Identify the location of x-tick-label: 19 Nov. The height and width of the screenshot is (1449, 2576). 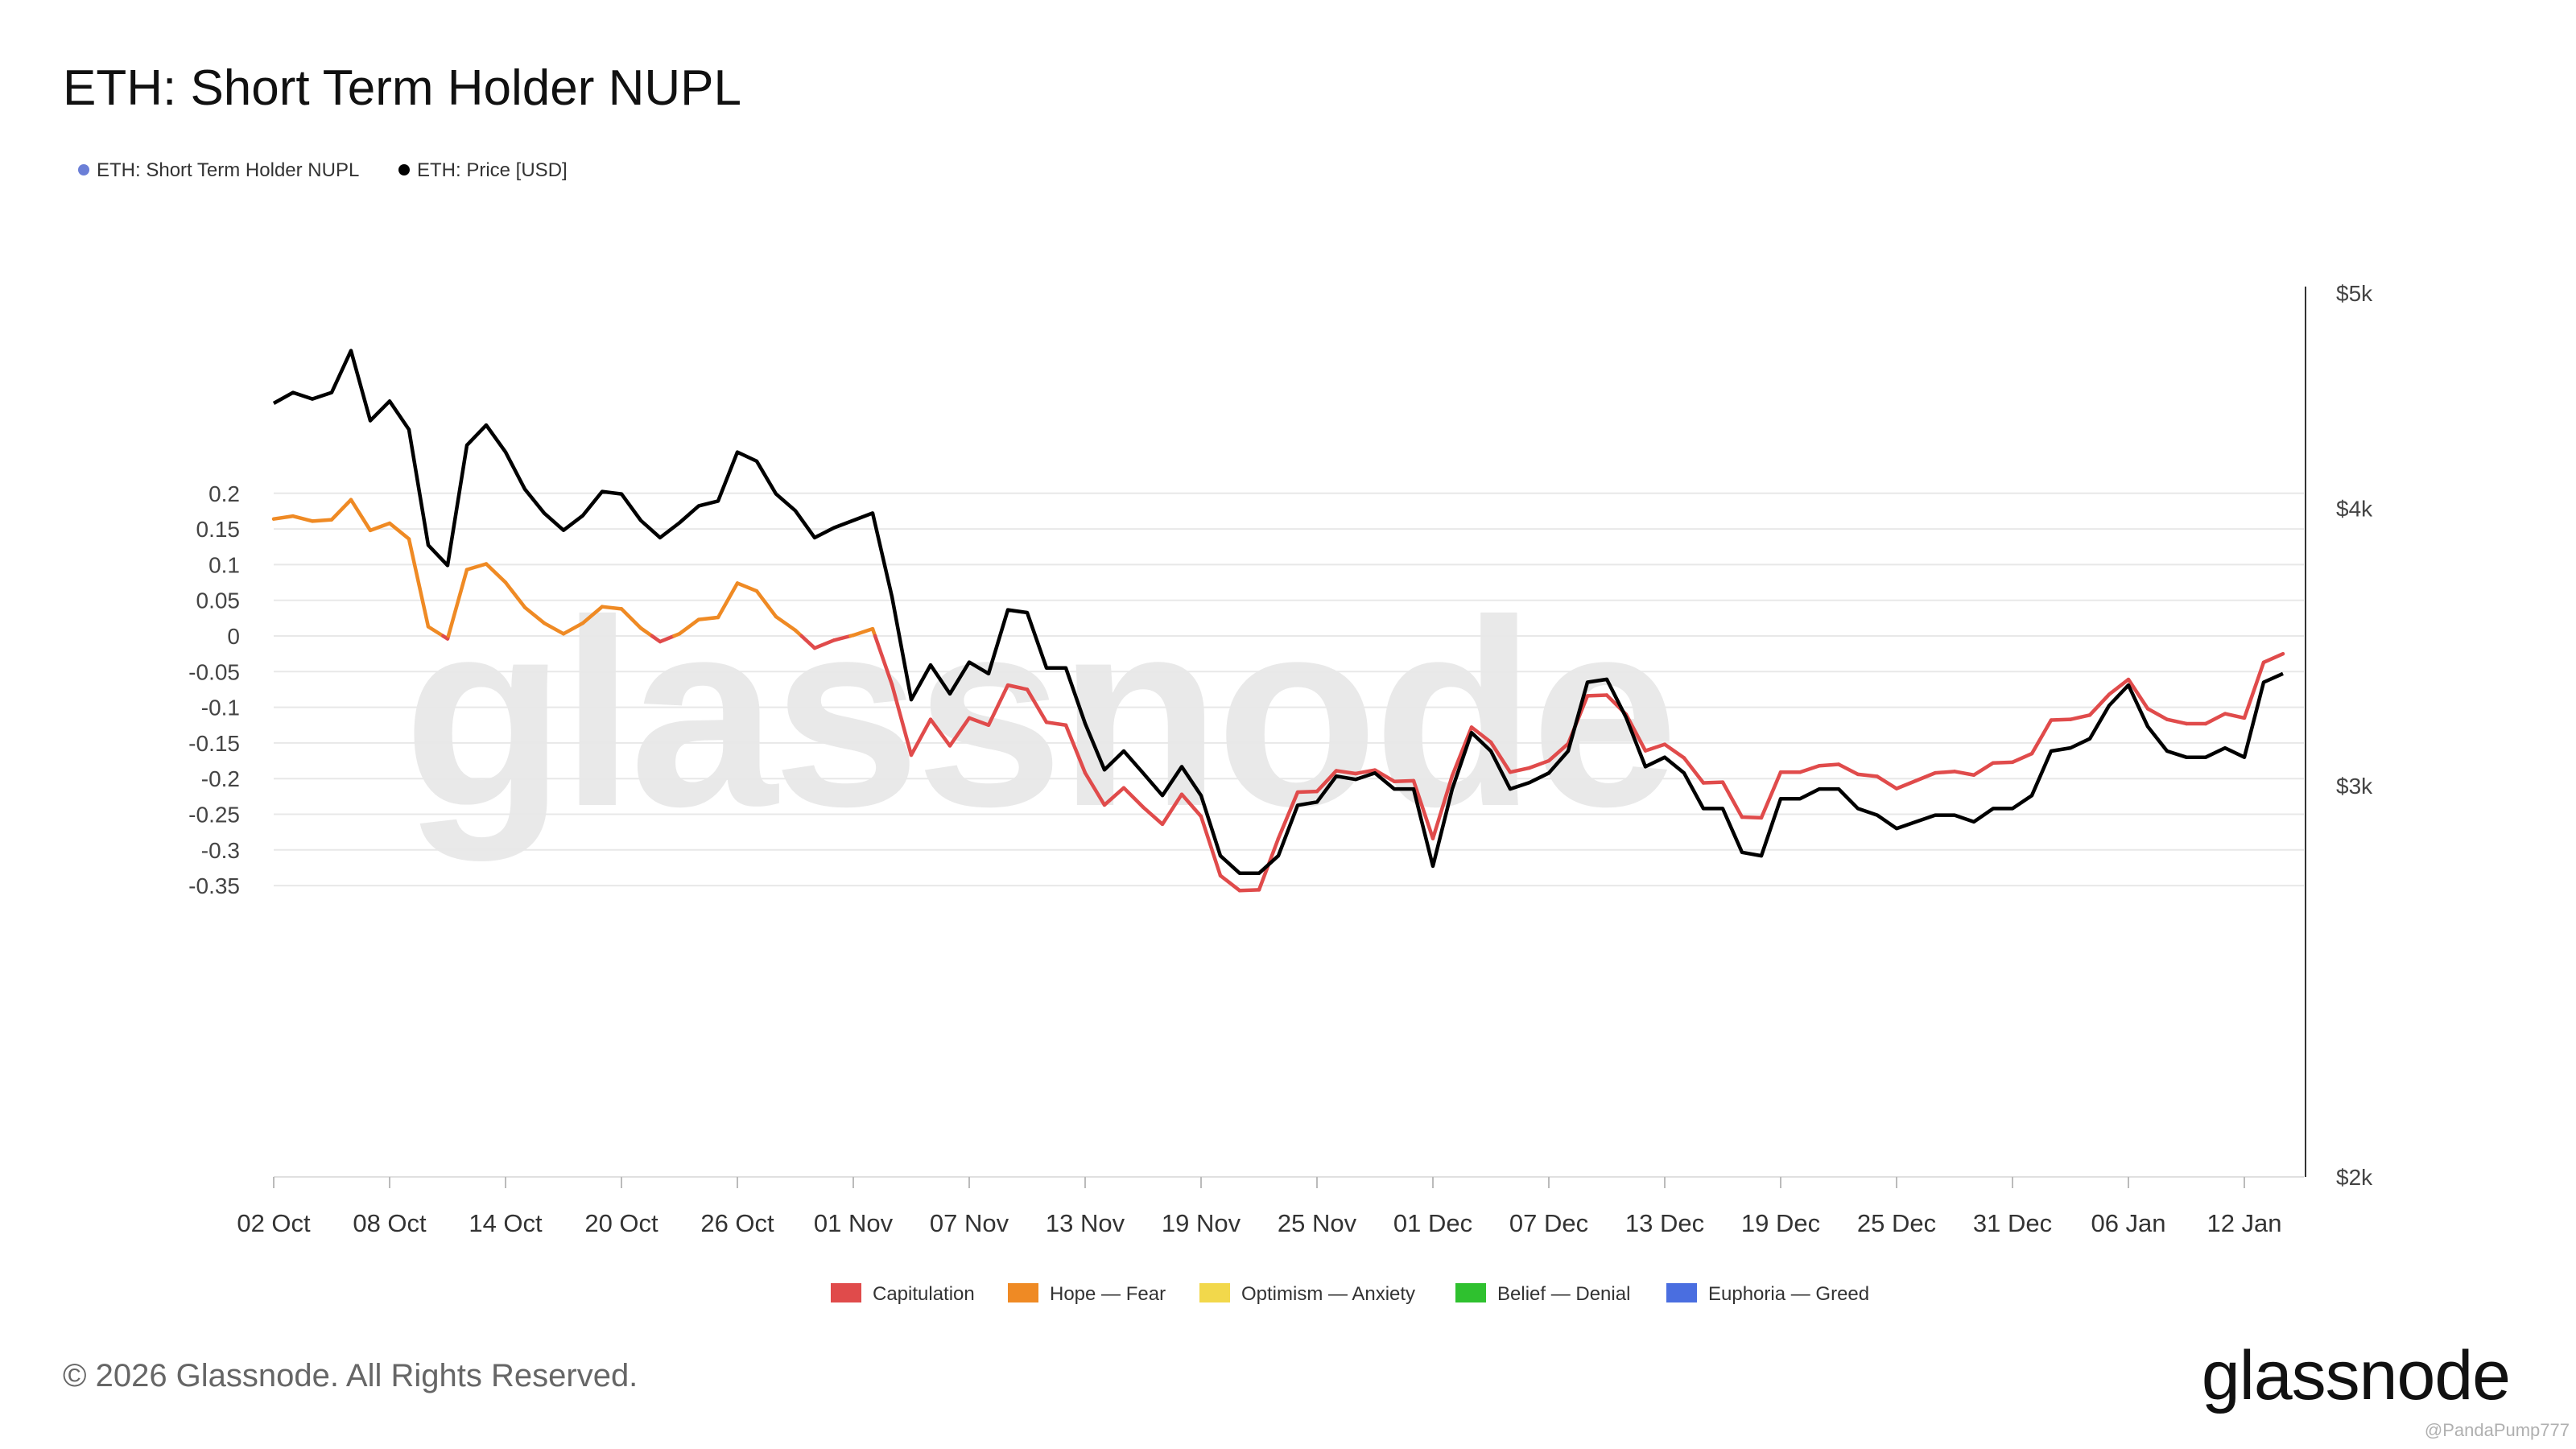
(1201, 1223).